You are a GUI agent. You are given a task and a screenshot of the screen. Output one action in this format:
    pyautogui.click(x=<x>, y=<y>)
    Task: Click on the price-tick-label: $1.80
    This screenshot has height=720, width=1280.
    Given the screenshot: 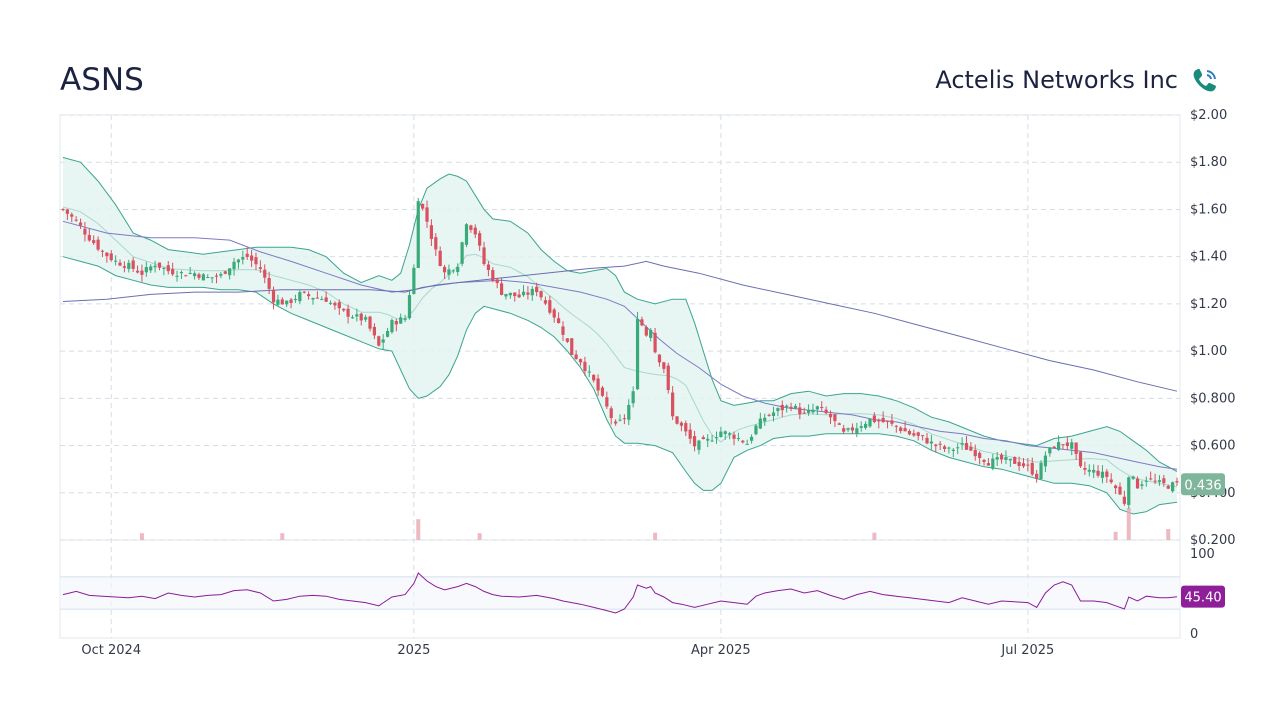 What is the action you would take?
    pyautogui.click(x=1208, y=162)
    